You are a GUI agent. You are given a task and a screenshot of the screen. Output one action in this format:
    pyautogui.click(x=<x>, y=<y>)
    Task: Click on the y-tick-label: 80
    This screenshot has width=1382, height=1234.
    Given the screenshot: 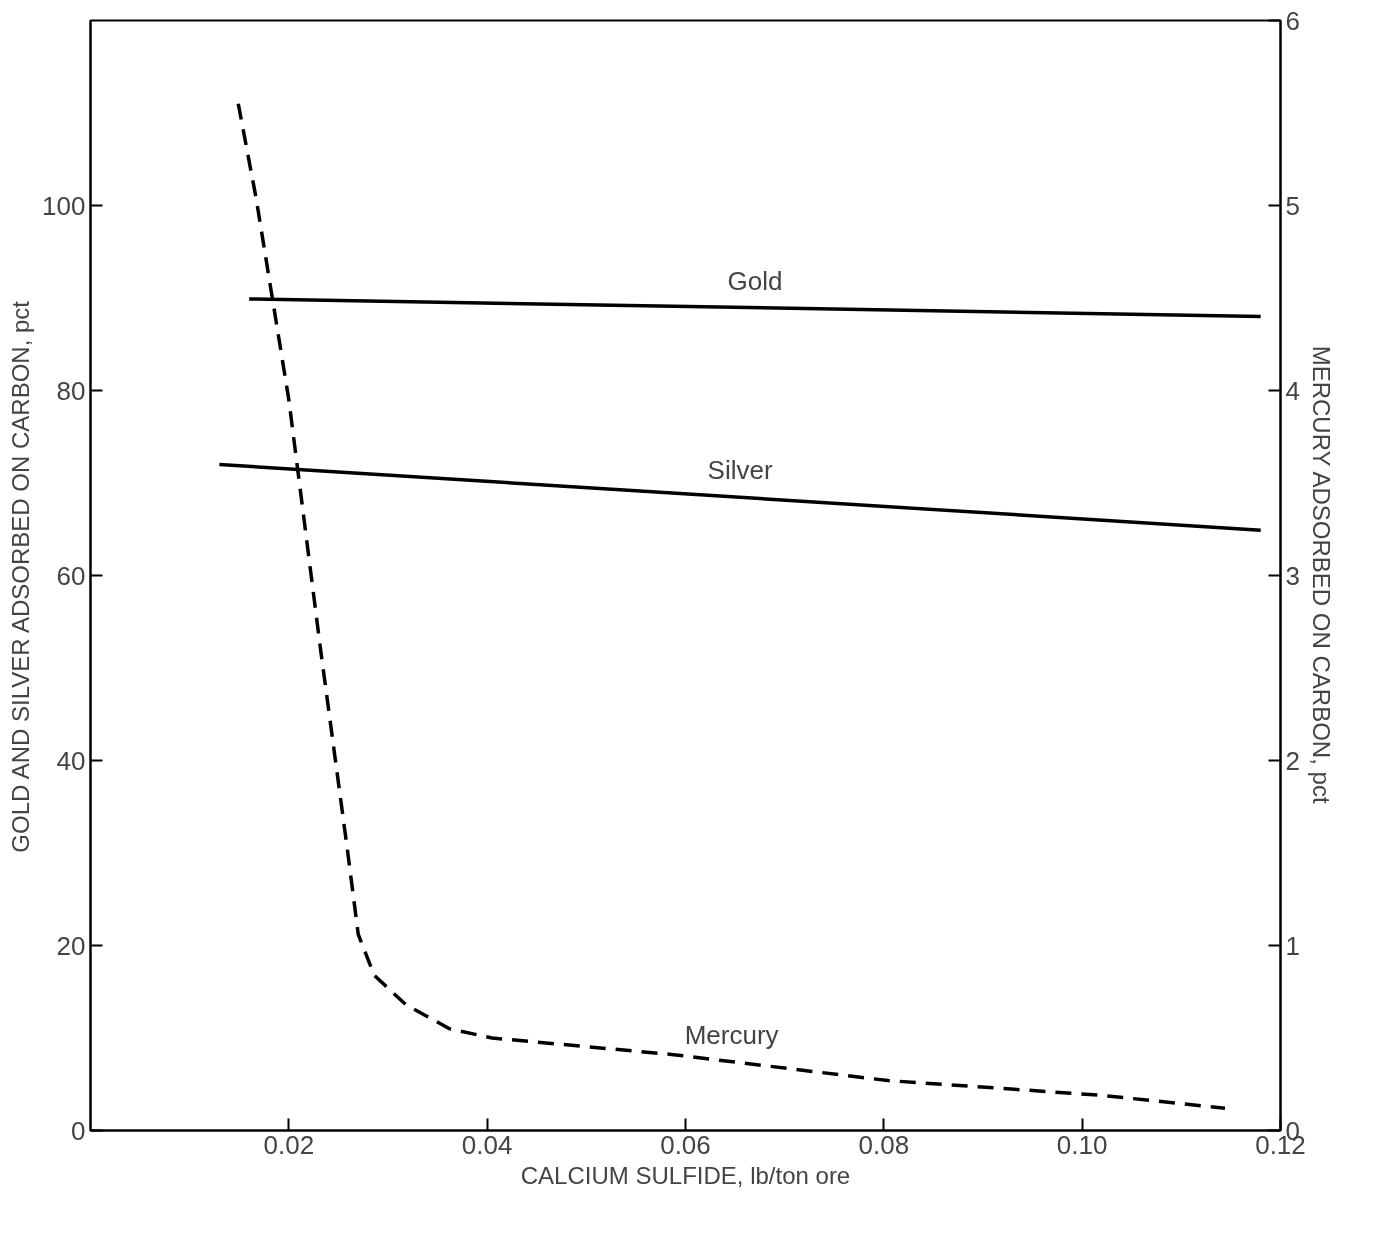 What is the action you would take?
    pyautogui.click(x=71, y=390)
    